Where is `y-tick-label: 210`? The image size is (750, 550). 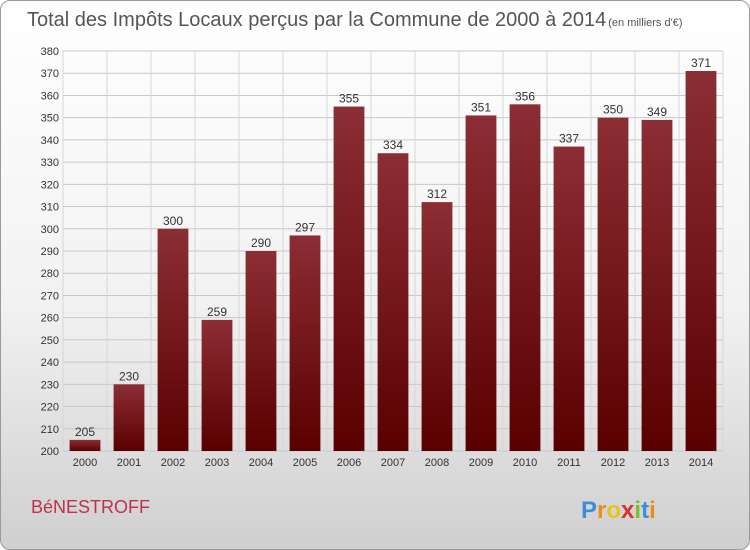
y-tick-label: 210 is located at coordinates (50, 430).